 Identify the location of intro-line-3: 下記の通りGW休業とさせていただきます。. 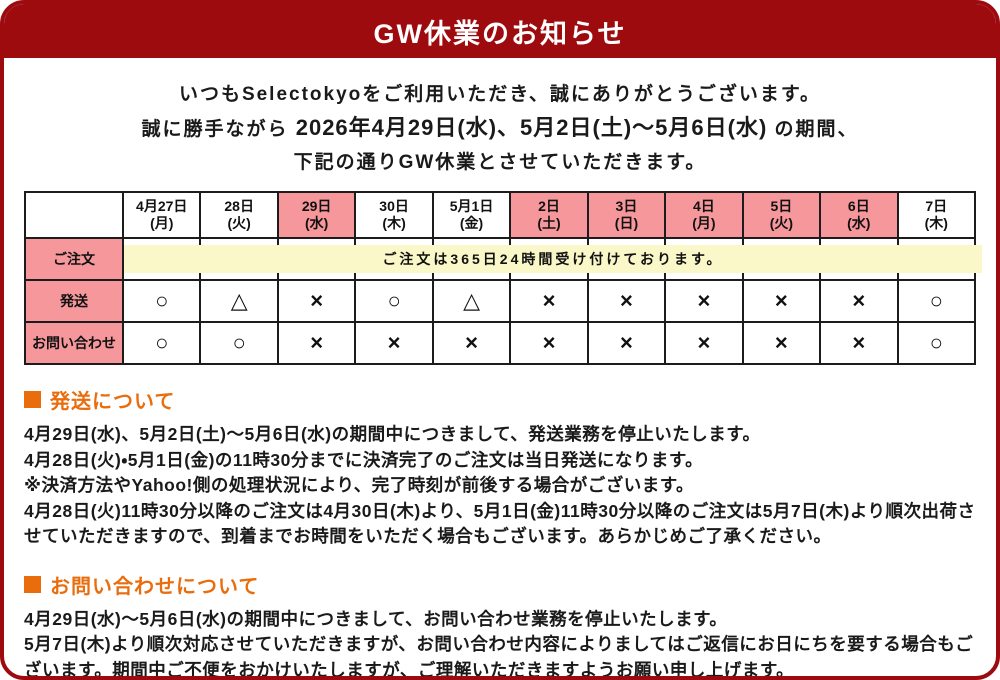
(500, 162).